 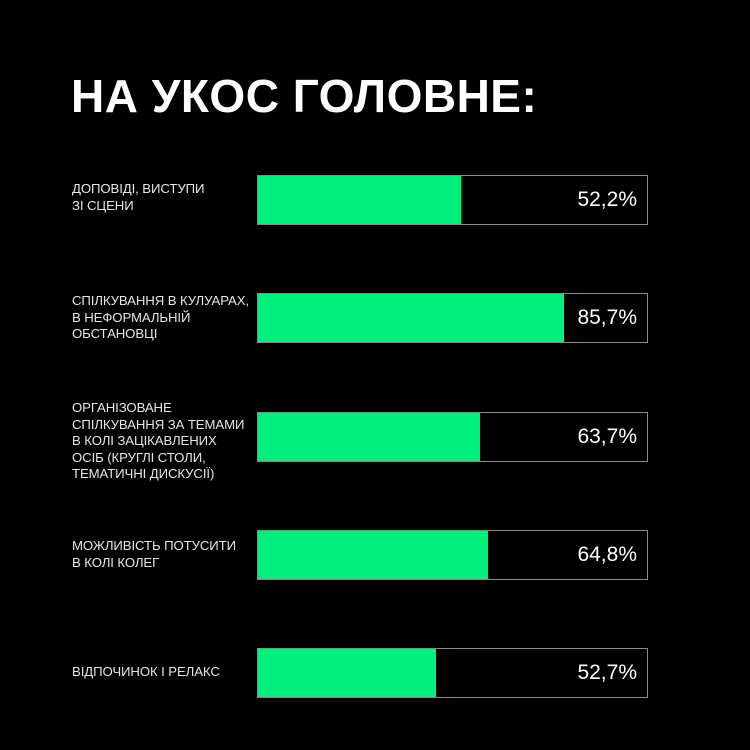 What do you see at coordinates (607, 554) in the screenshot?
I see `bar-value: 64,8%` at bounding box center [607, 554].